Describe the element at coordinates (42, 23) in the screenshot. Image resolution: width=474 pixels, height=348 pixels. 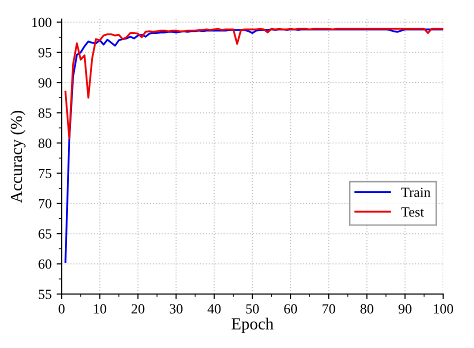
I see `y-tick-label: 100` at that location.